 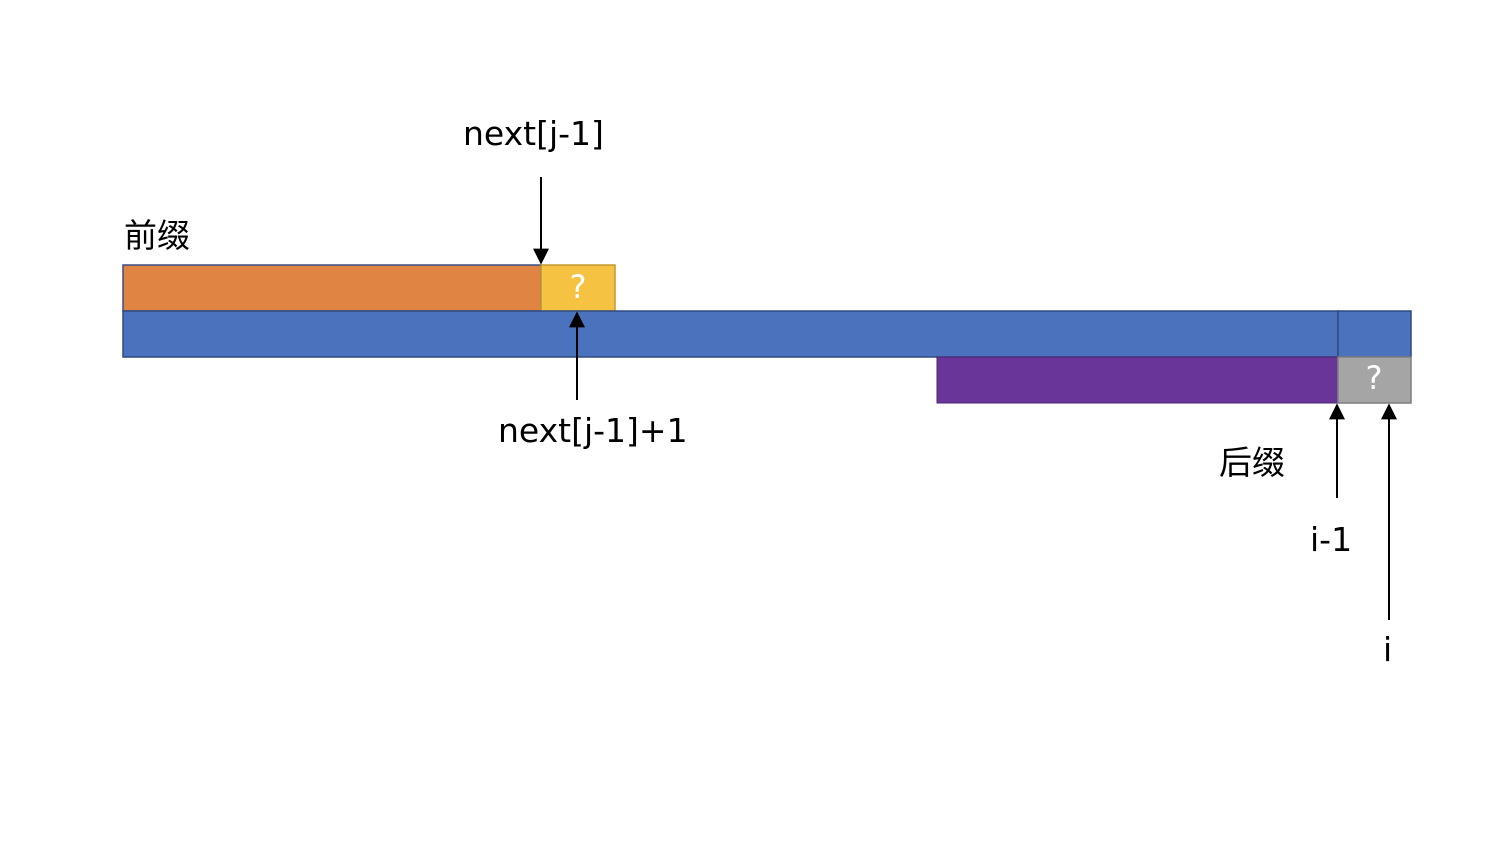 I want to click on next-j-minus-1-label: next[j-1], so click(x=533, y=133).